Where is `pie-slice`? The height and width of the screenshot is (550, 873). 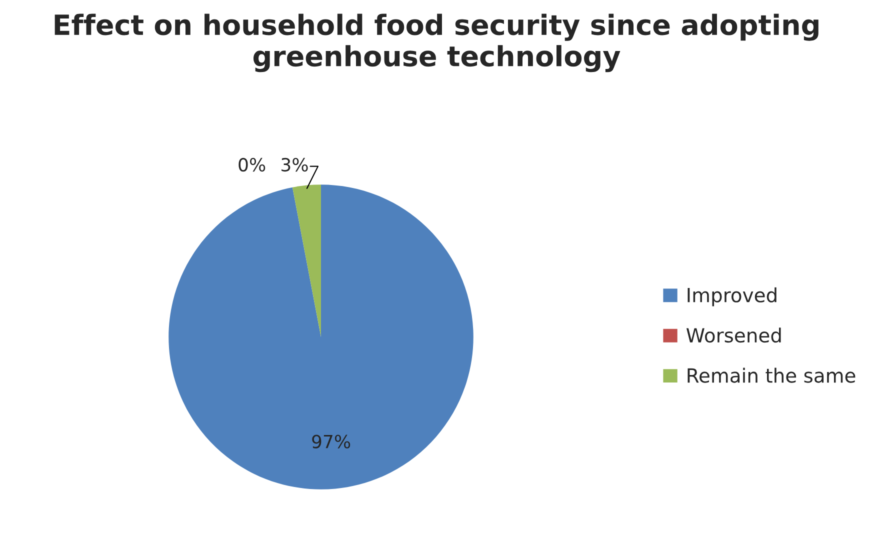
pie-slice is located at coordinates (306, 260).